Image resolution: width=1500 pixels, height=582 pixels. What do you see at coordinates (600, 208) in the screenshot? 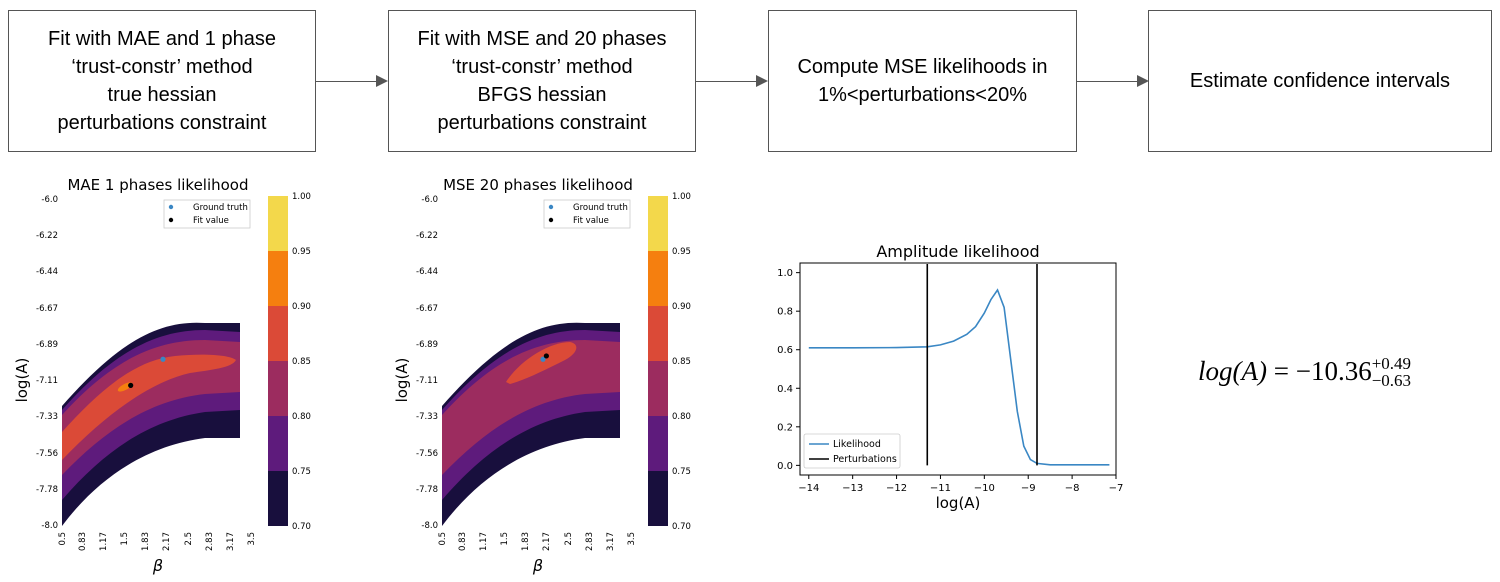
I see `legend-ground-truth: Ground truth` at bounding box center [600, 208].